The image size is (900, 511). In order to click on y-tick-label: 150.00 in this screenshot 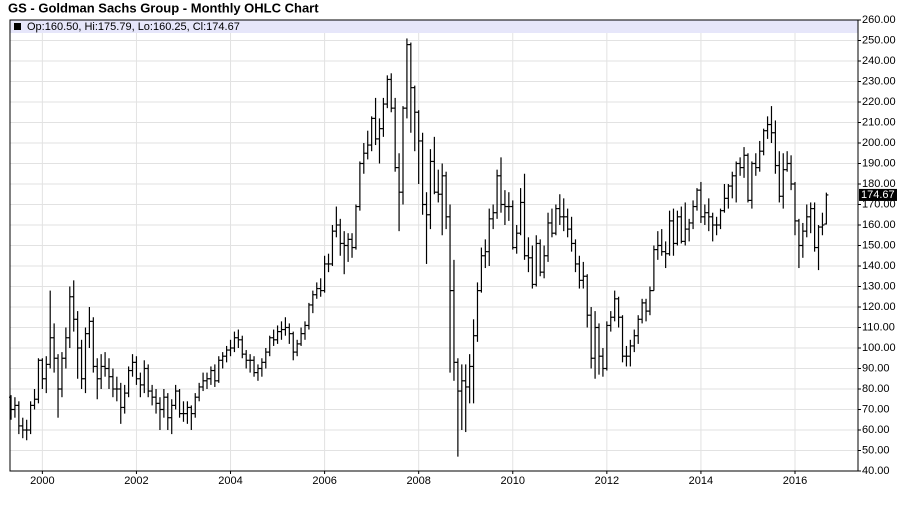, I will do `click(879, 245)`.